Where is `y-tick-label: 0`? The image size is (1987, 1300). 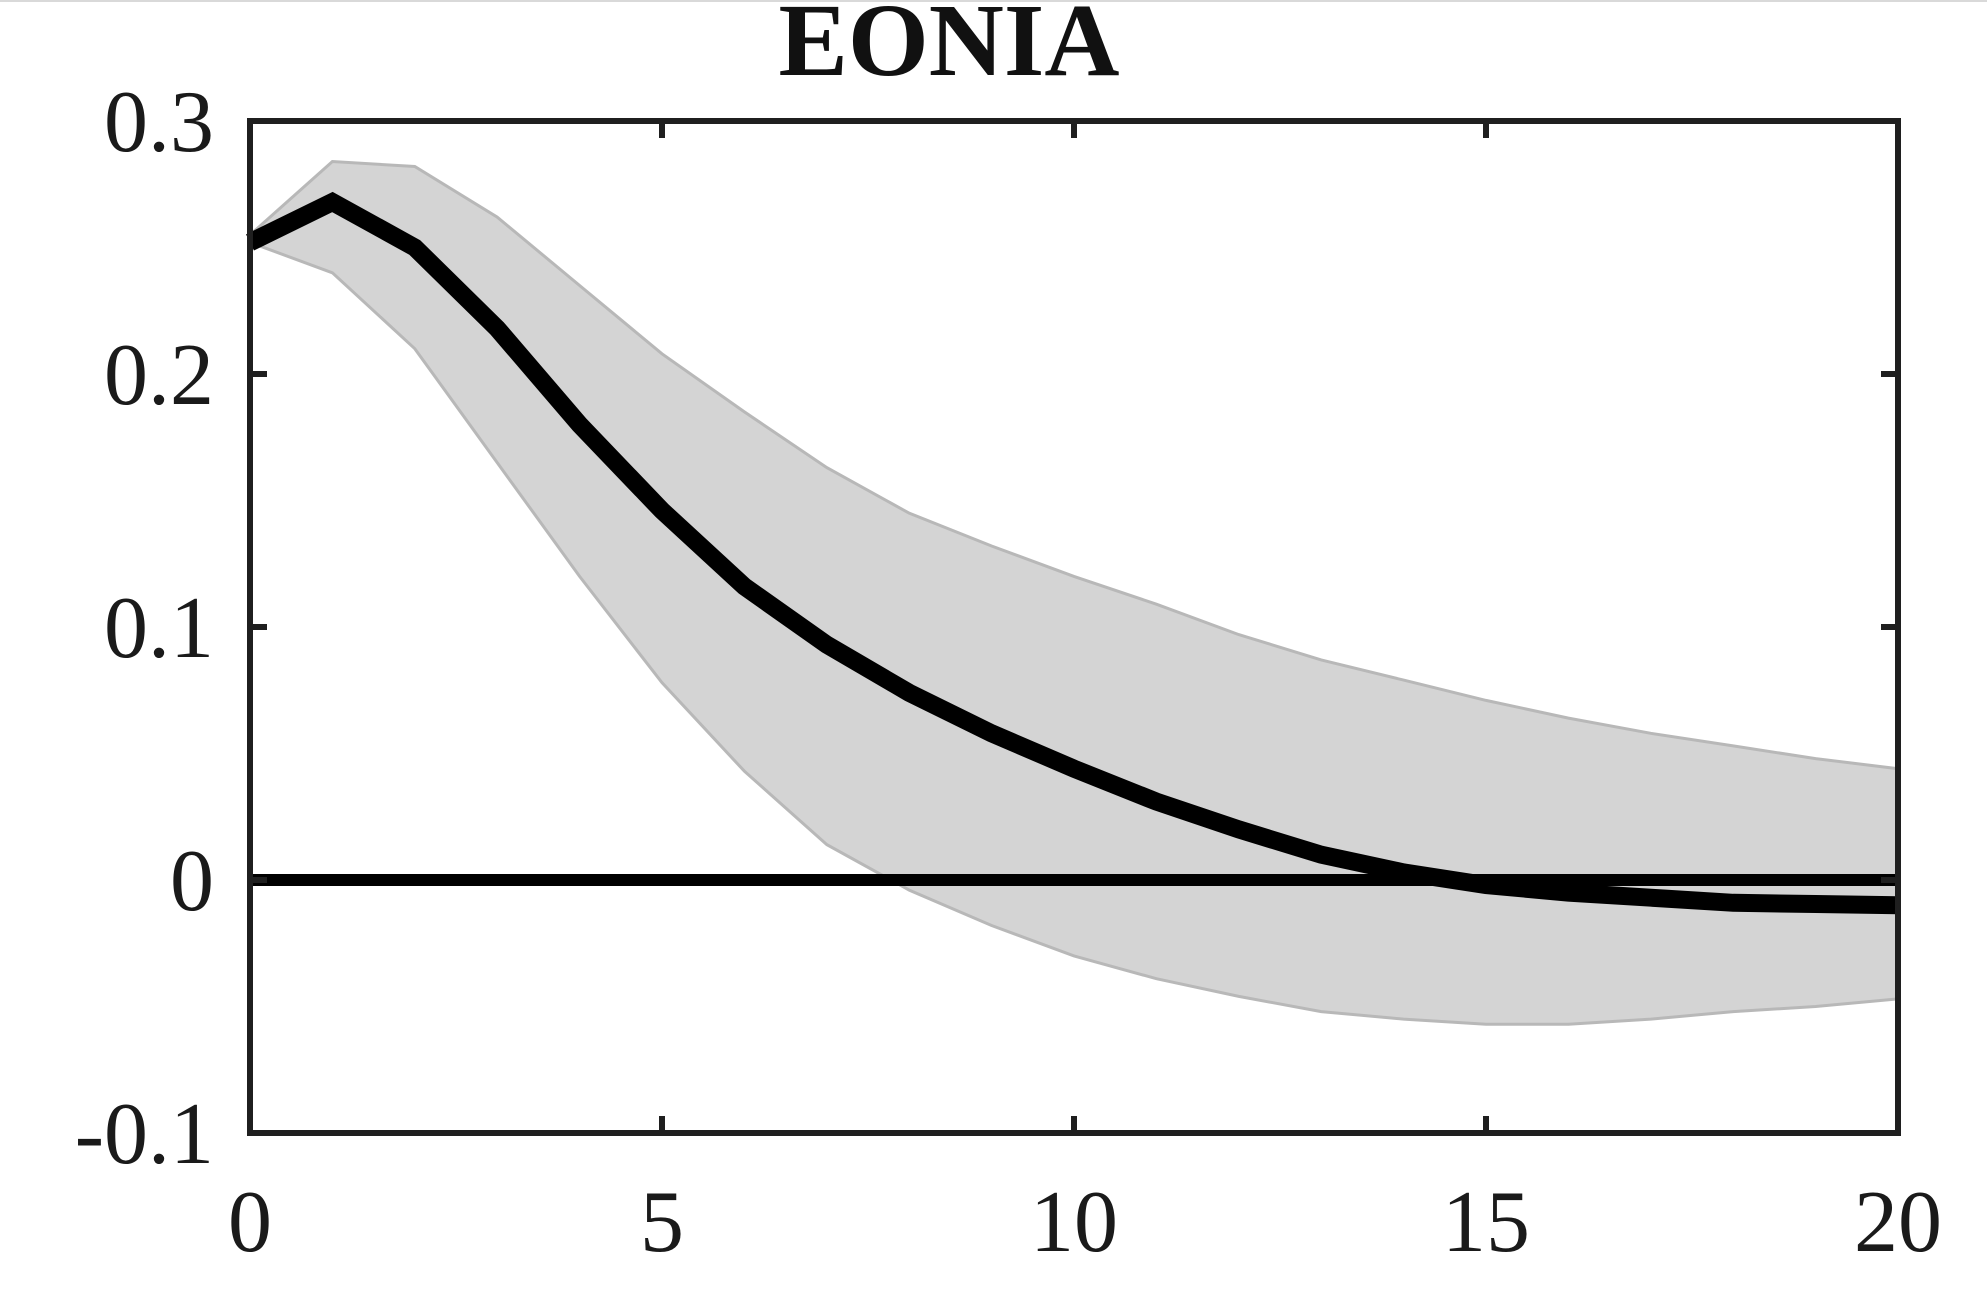
y-tick-label: 0 is located at coordinates (192, 881).